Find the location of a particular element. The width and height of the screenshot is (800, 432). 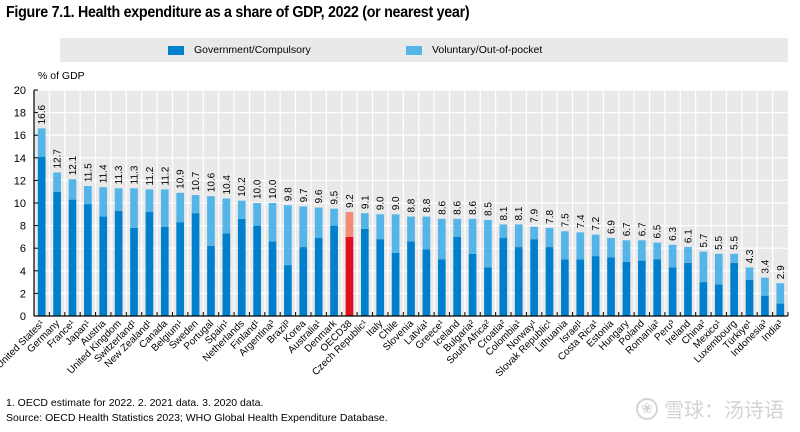

legend-swatch-voluntary is located at coordinates (414, 50).